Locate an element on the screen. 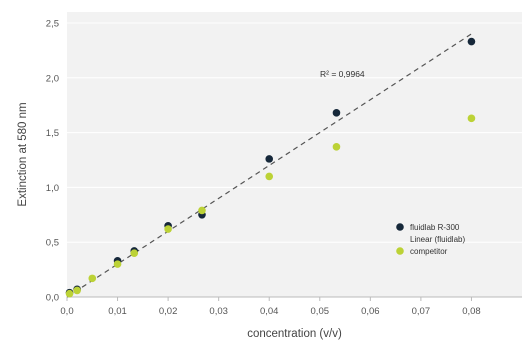 This screenshot has width=528, height=342. x-tick-label: 0,03 is located at coordinates (218, 311).